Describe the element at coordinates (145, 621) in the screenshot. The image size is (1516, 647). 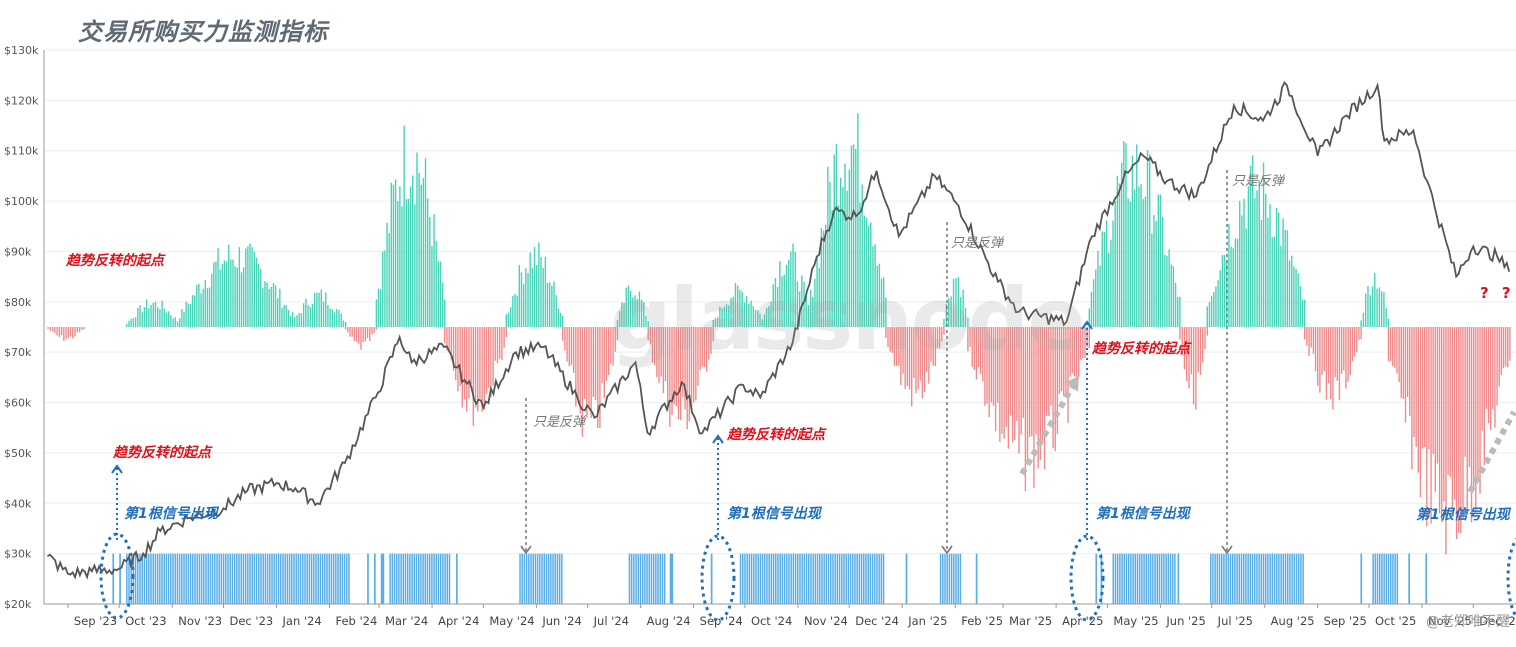
I see `x-tick-label: Oct '23` at that location.